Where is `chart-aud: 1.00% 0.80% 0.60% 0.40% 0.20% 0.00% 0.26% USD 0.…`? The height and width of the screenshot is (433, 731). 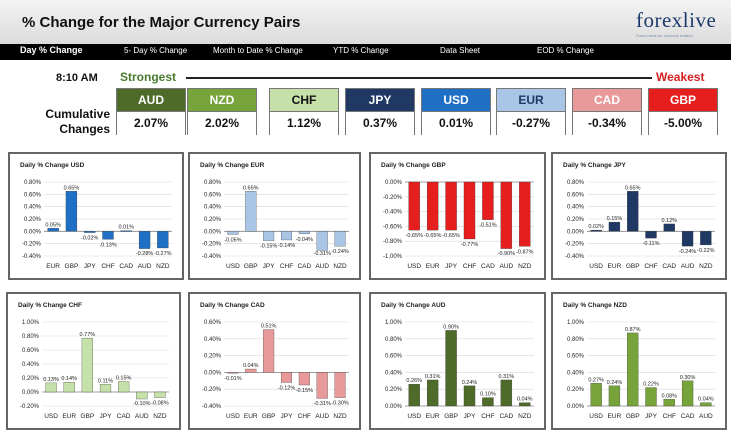
chart-aud: 1.00% 0.80% 0.60% 0.40% 0.20% 0.00% 0.26% USD 0.… is located at coordinates (459, 370).